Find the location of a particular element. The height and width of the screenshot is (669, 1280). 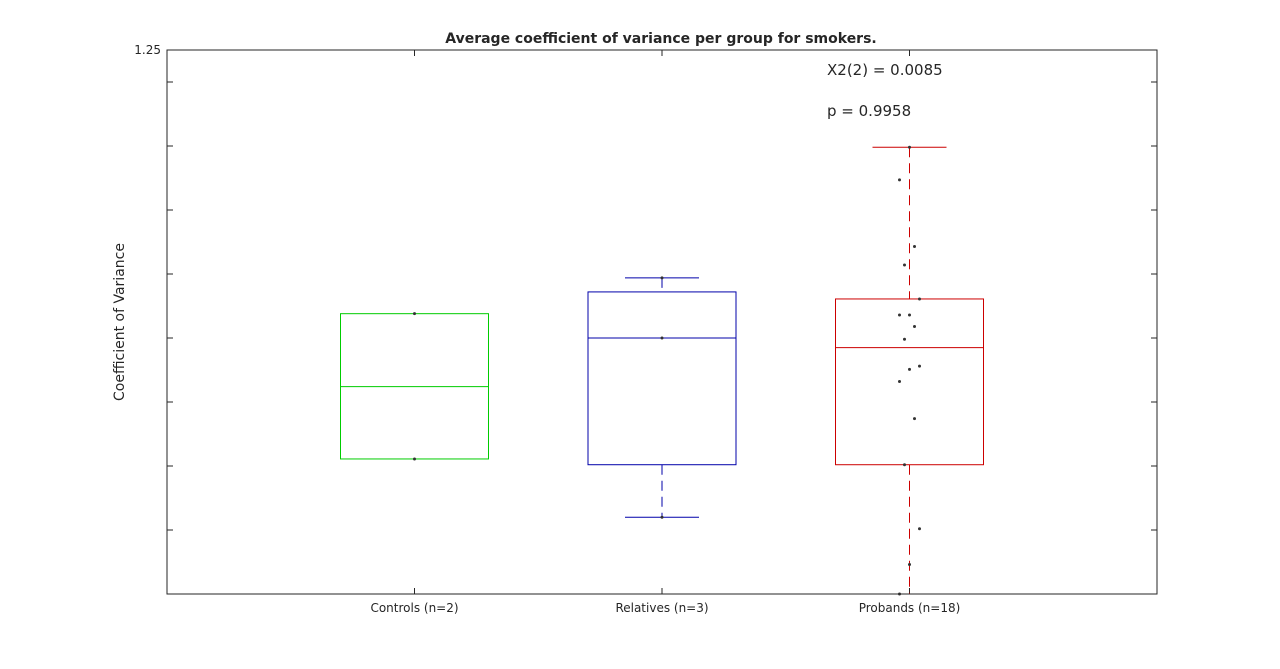

p-value-annotation: p = 0.9958 is located at coordinates (869, 111).